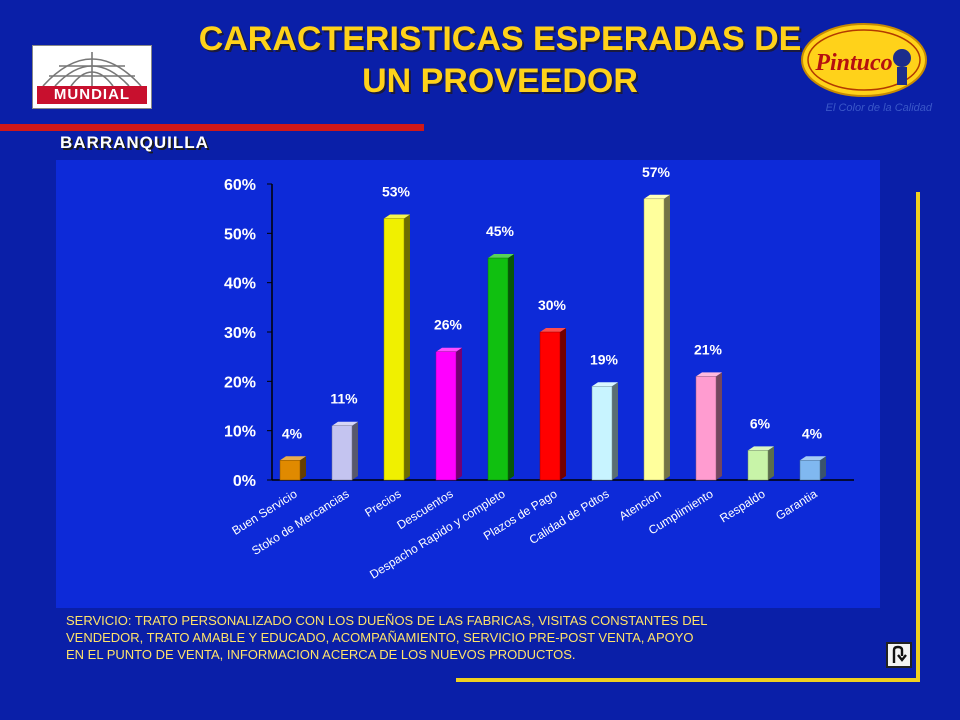 The image size is (960, 720). Describe the element at coordinates (500, 39) in the screenshot. I see `title-line-1: CARACTERISTICAS ESPERADAS DE` at that location.